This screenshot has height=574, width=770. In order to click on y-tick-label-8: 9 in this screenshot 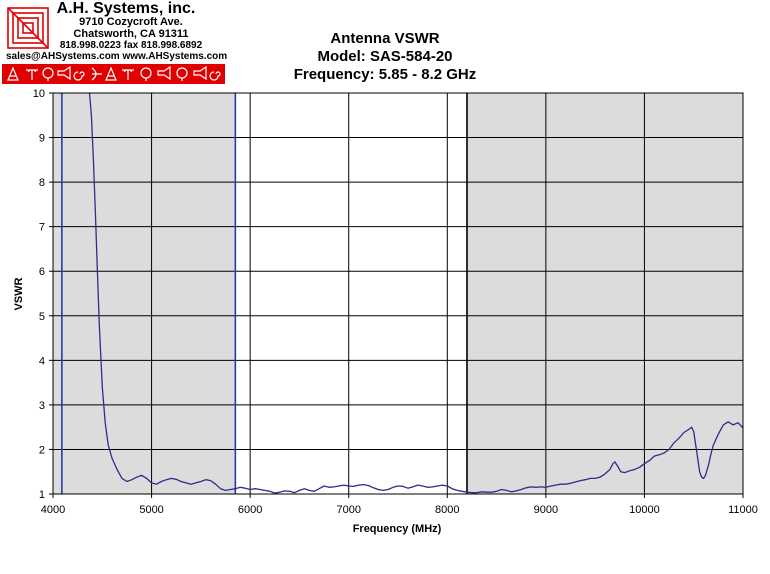, I will do `click(42, 139)`.